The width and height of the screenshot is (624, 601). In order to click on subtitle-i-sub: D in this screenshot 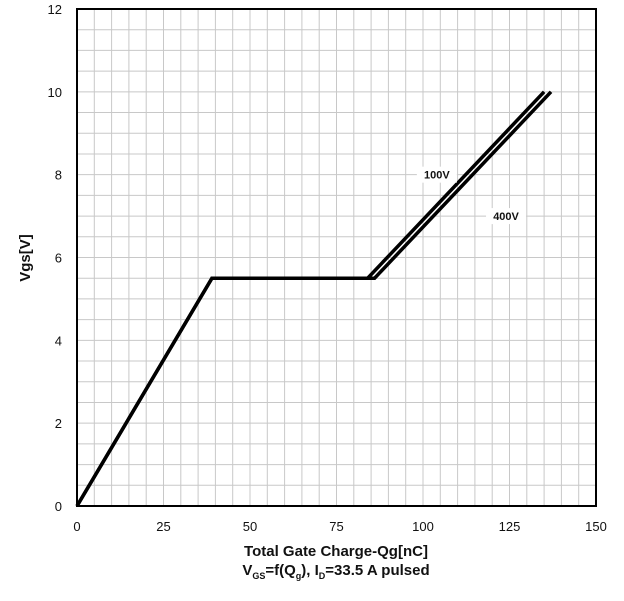, I will do `click(322, 576)`.